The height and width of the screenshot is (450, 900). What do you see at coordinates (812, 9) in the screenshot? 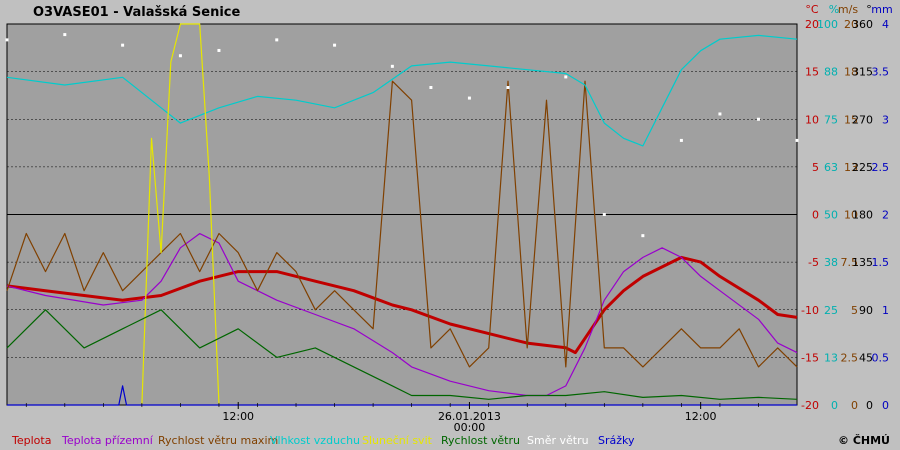
I see `unit-header: °C` at bounding box center [812, 9].